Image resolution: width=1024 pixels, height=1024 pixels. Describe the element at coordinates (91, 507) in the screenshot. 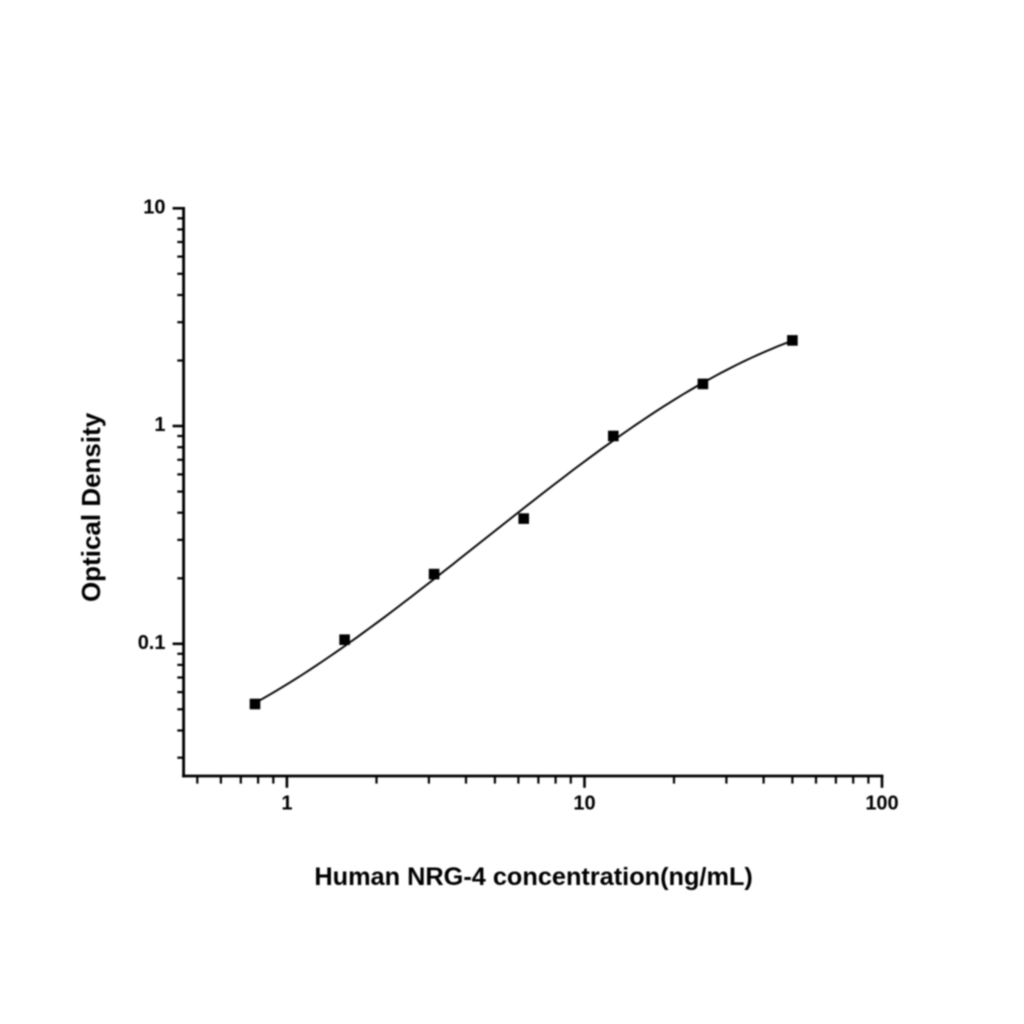

I see `svg-text: Optical Density` at that location.